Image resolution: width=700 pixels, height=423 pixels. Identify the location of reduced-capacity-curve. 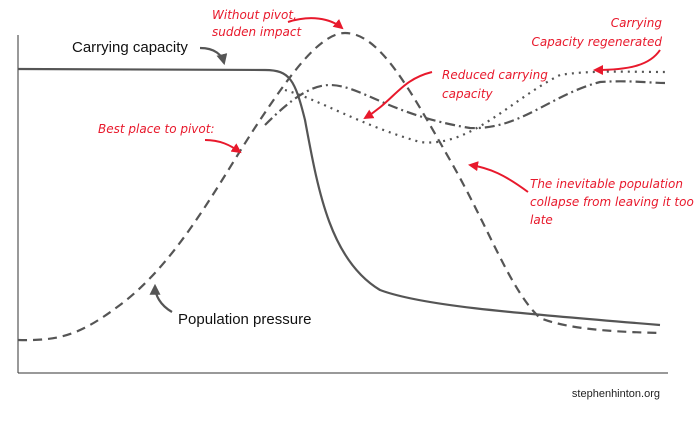
(475, 107).